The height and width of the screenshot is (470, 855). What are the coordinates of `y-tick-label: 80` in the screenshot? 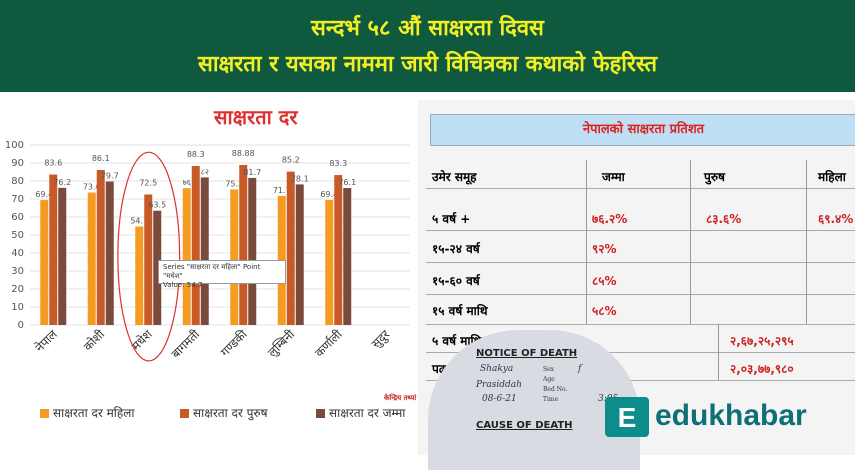 It's located at (17, 181).